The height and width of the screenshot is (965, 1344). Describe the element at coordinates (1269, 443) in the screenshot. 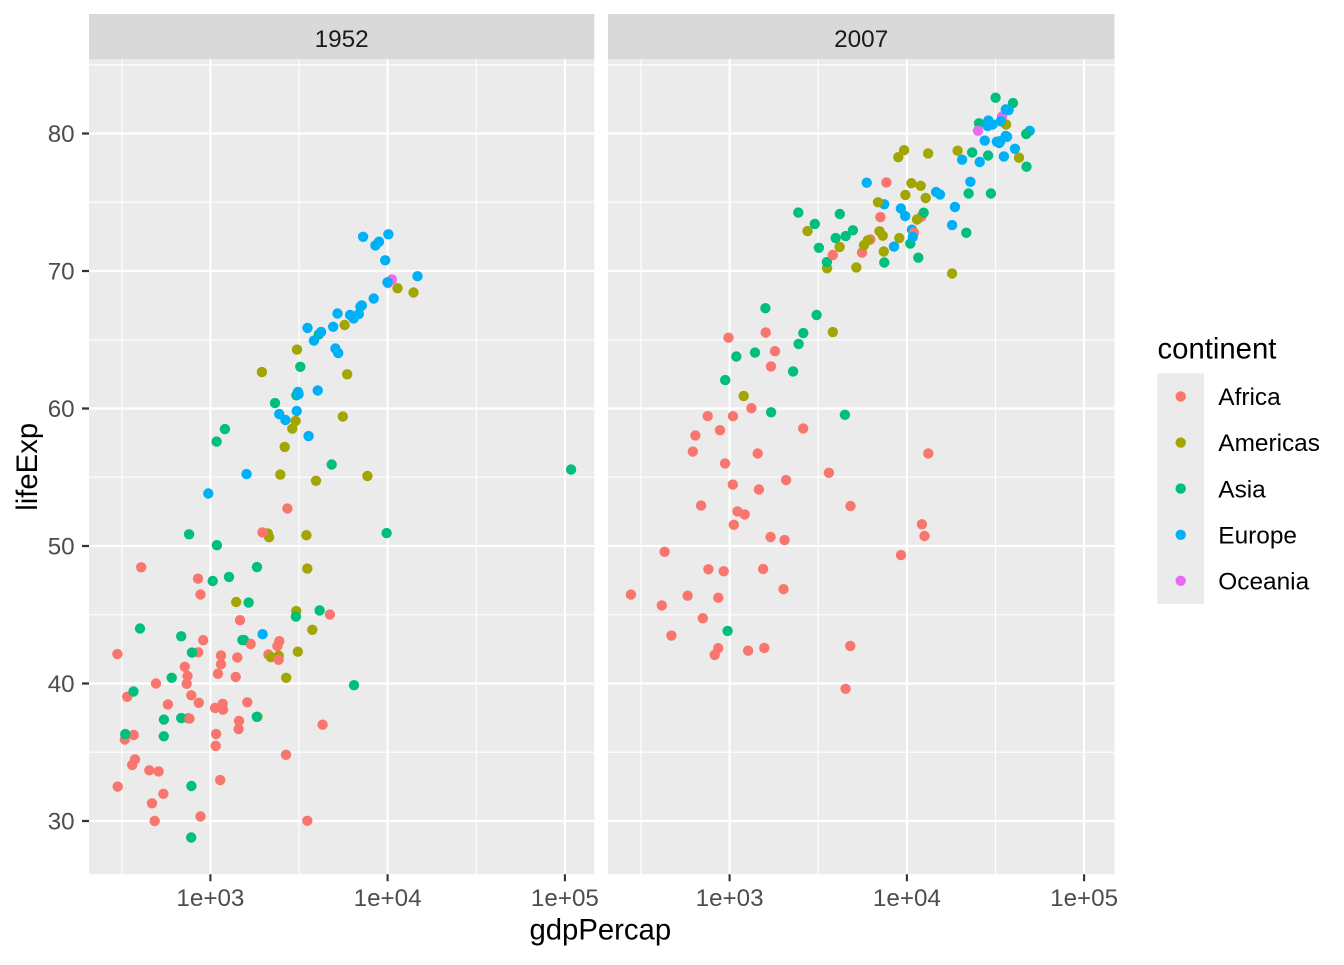

I see `svg-text: Americas` at that location.